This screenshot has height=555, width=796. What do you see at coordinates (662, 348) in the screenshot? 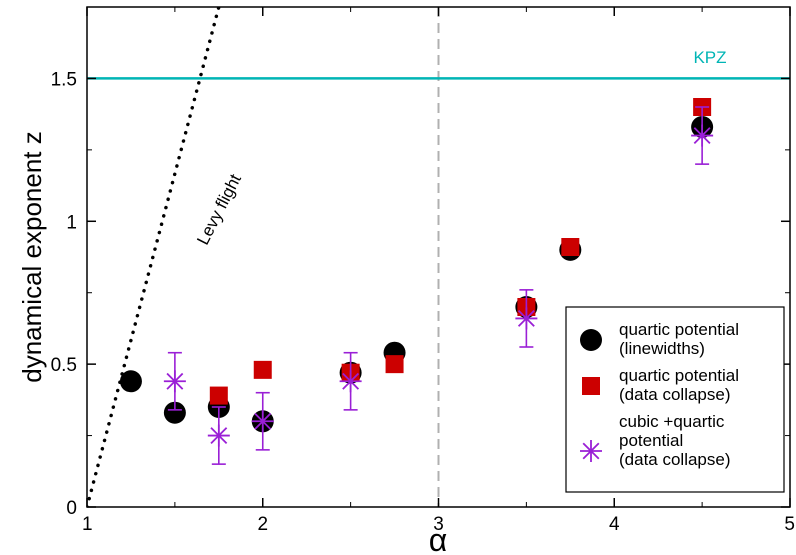
I see `legend-entry-line: (linewidths)` at bounding box center [662, 348].